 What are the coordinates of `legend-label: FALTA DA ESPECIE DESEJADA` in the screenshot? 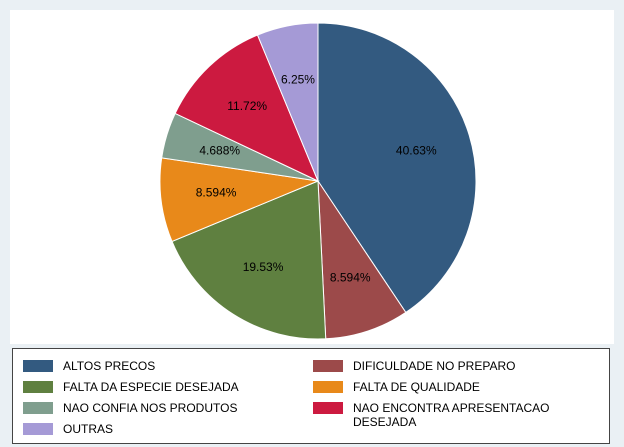 It's located at (151, 387).